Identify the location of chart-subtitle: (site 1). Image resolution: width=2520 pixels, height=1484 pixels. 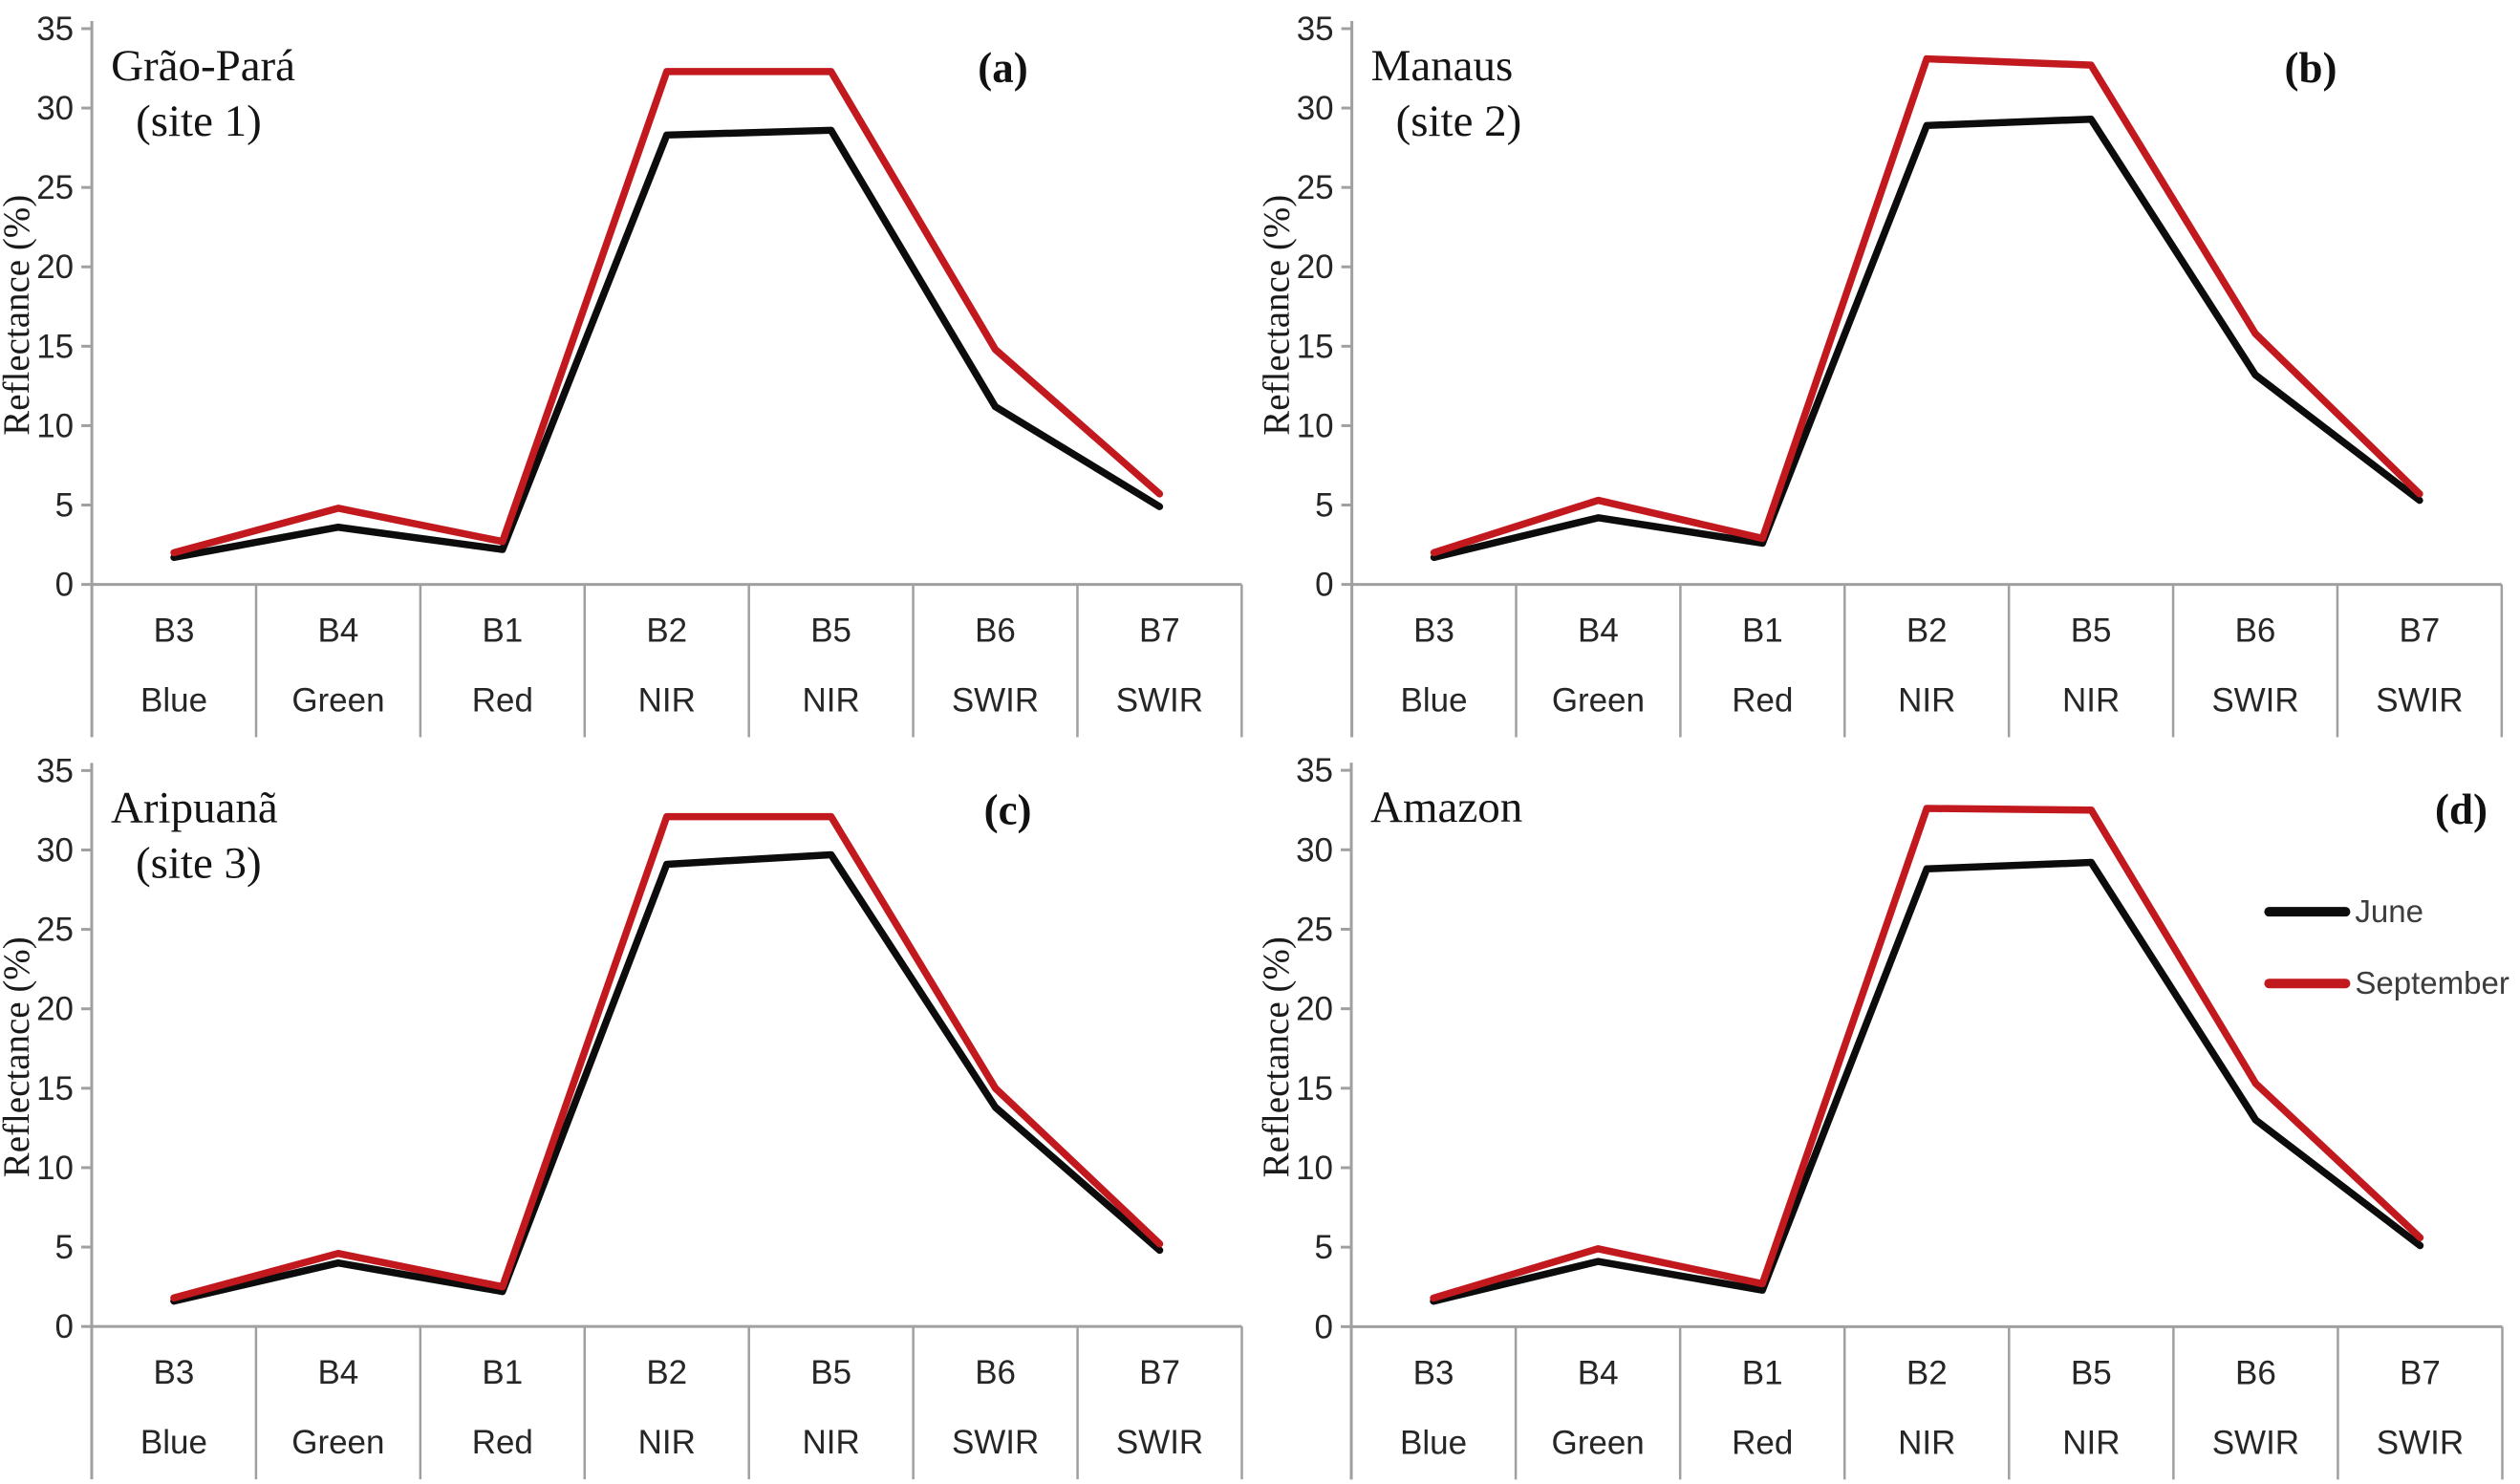
(199, 122).